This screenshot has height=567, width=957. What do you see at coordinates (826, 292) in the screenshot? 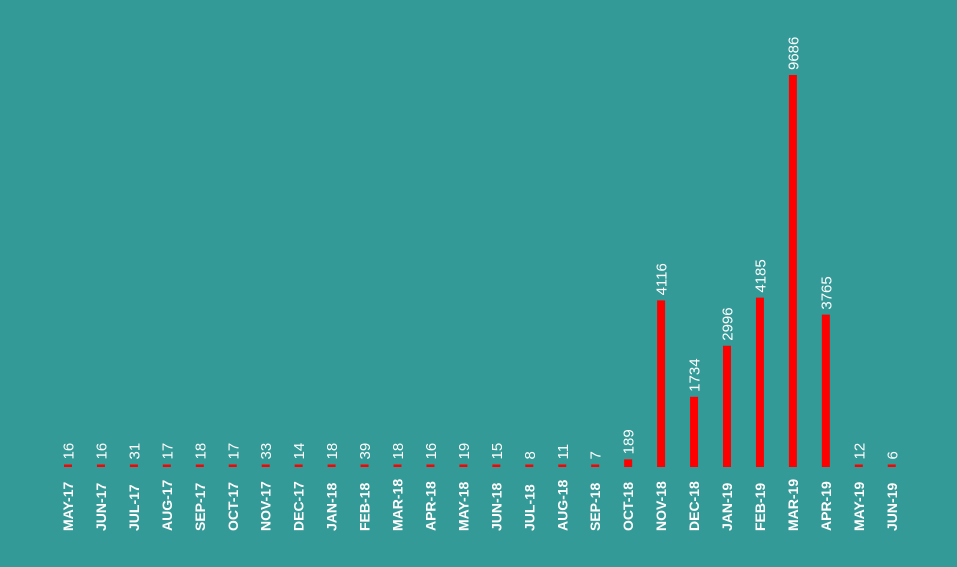
I see `data-label-apr-19: 3765` at bounding box center [826, 292].